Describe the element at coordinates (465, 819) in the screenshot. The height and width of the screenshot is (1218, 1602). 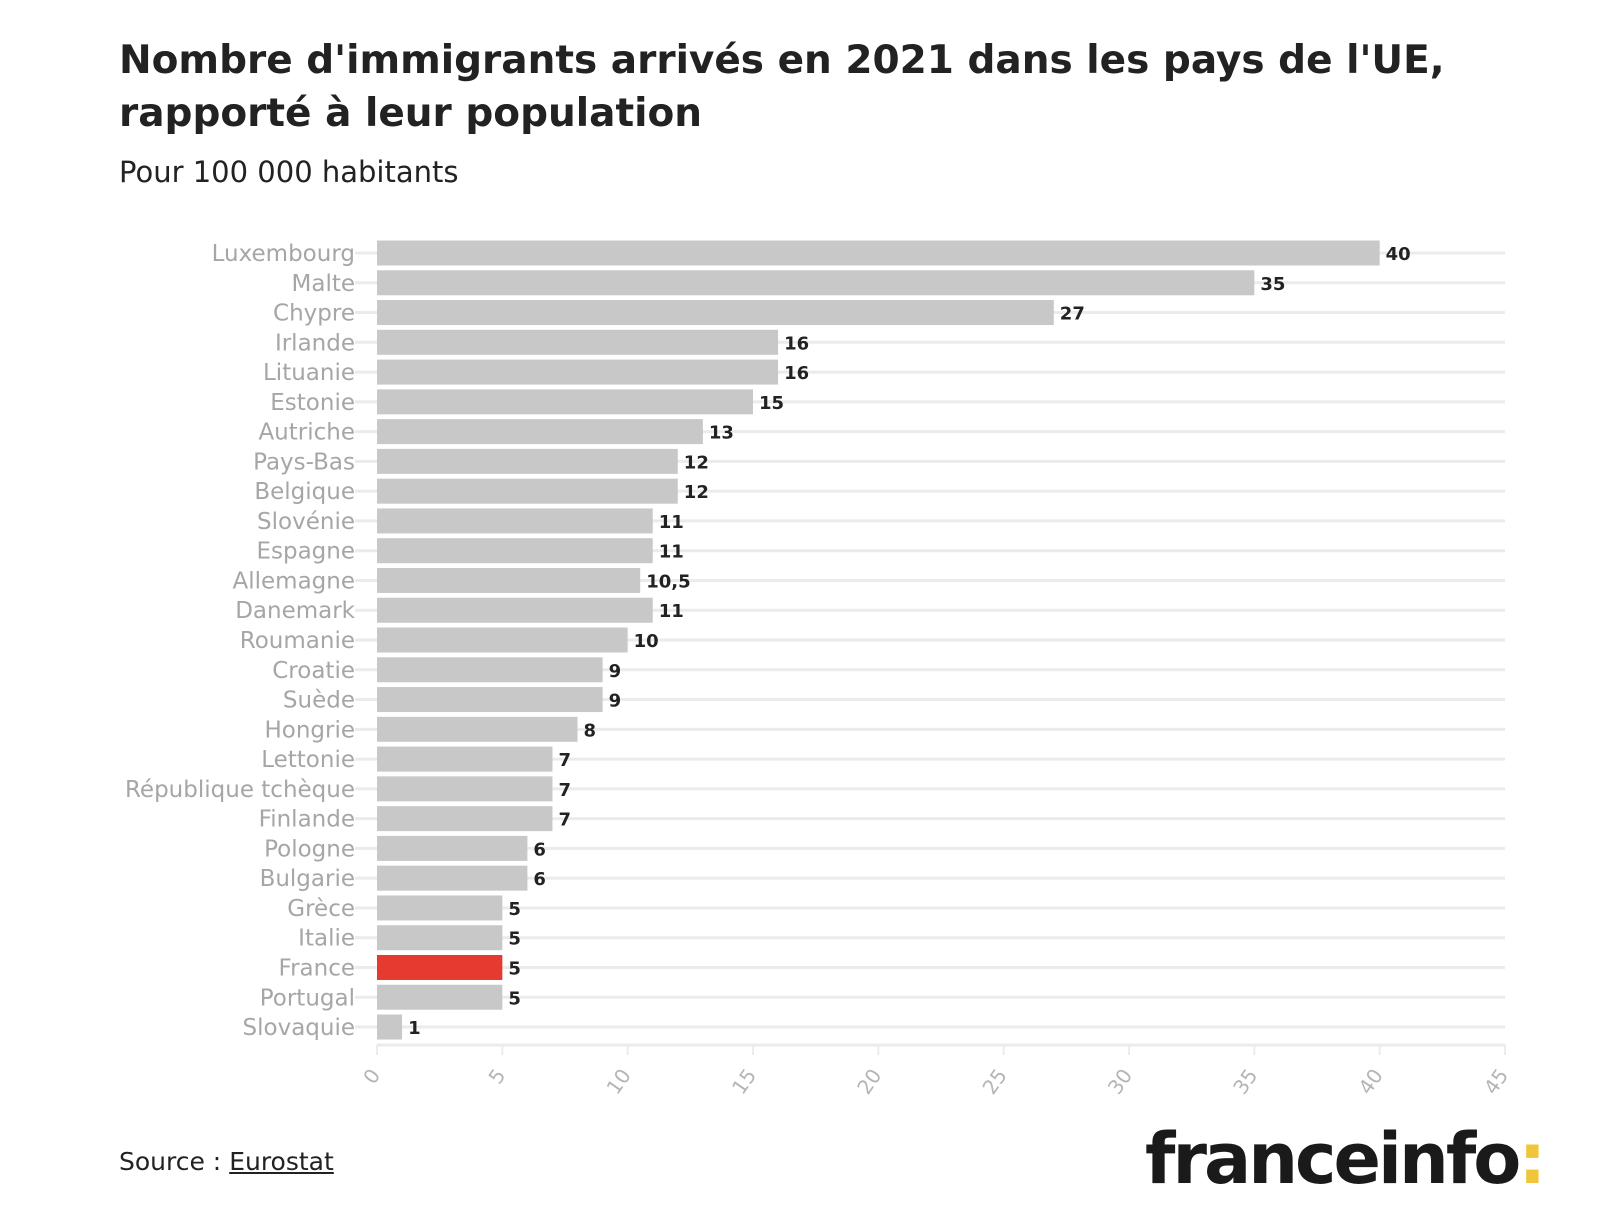
I see `bar-finlande` at that location.